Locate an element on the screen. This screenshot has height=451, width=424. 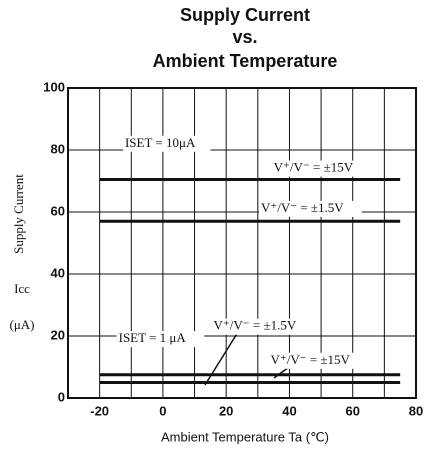
annotation: ISET = 10μA is located at coordinates (160, 142).